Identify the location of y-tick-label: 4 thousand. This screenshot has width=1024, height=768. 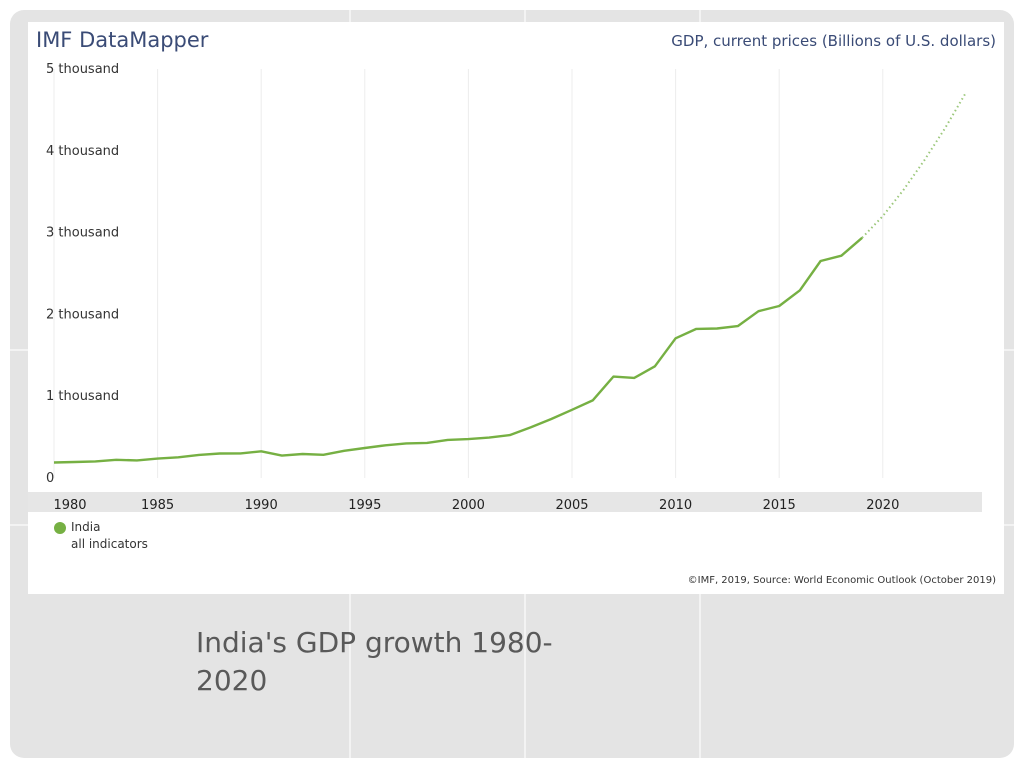
(82, 151).